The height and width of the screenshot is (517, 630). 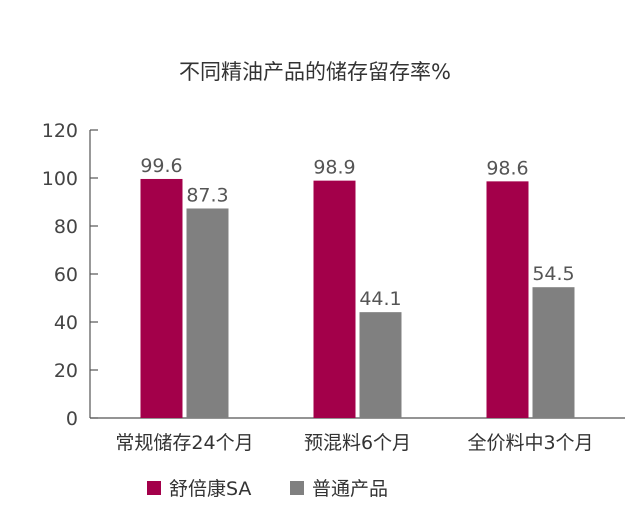 What do you see at coordinates (350, 489) in the screenshot?
I see `legend-label-series-2: 普通产品` at bounding box center [350, 489].